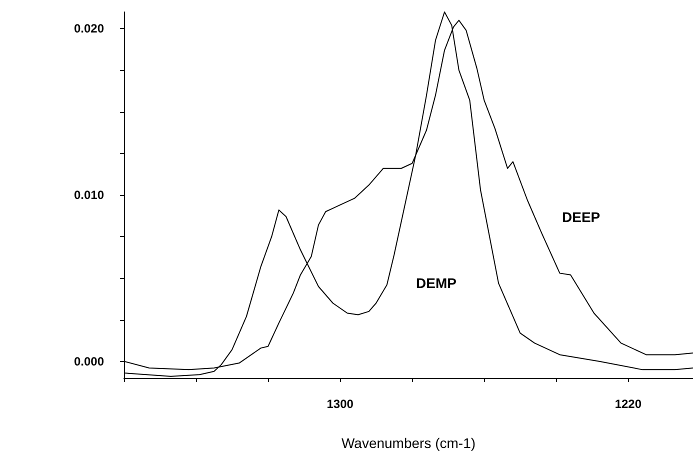  Describe the element at coordinates (581, 217) in the screenshot. I see `series-label: DEEP` at that location.